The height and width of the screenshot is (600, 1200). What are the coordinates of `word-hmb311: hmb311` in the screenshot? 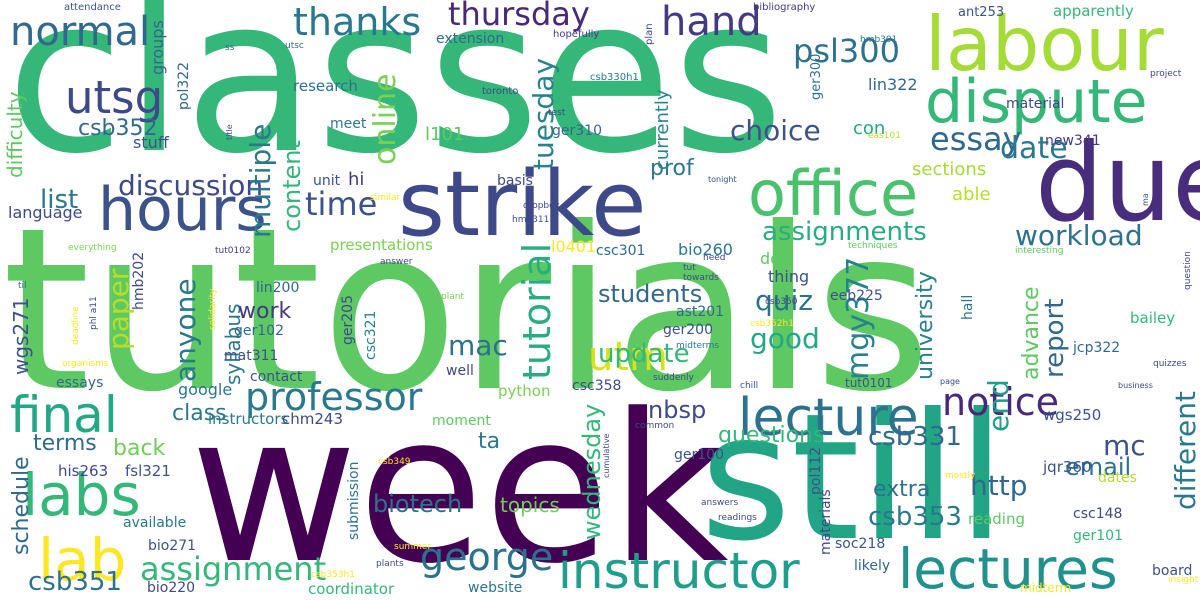 It's located at (530, 220).